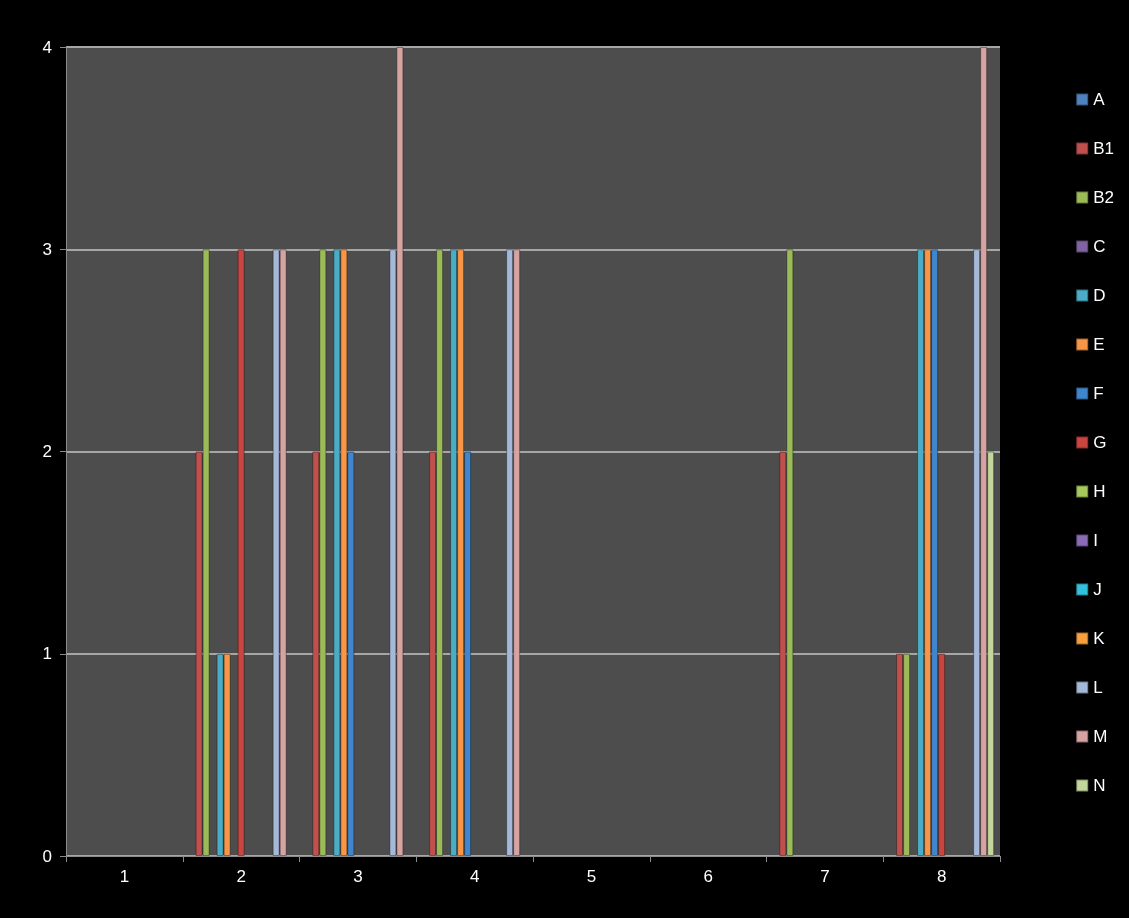 This screenshot has width=1129, height=918. I want to click on x-tick-label: 1, so click(124, 876).